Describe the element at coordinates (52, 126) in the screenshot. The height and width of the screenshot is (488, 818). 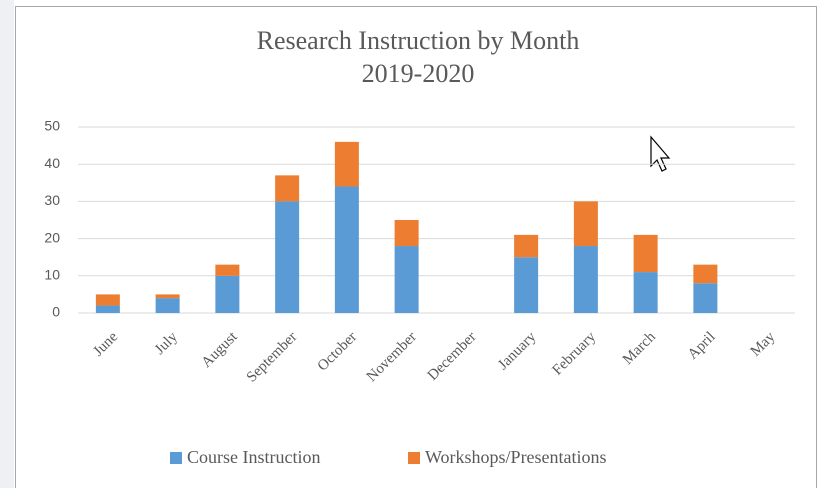
I see `y-tick-label: 50` at that location.